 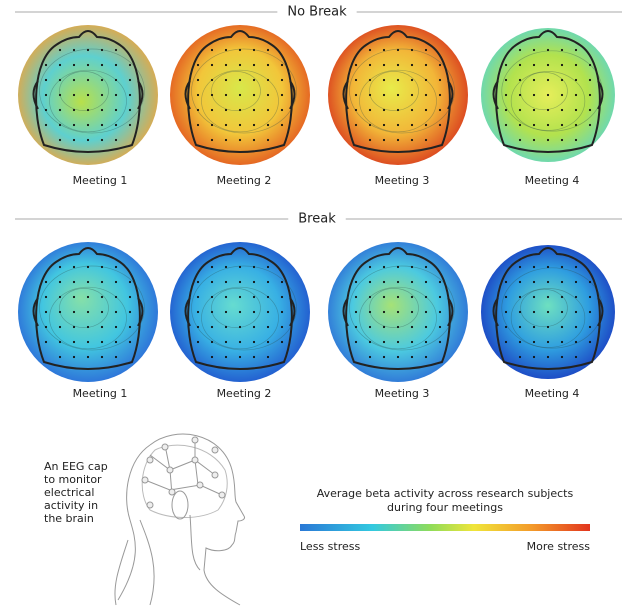 What do you see at coordinates (69, 492) in the screenshot?
I see `caption-line: electrical` at bounding box center [69, 492].